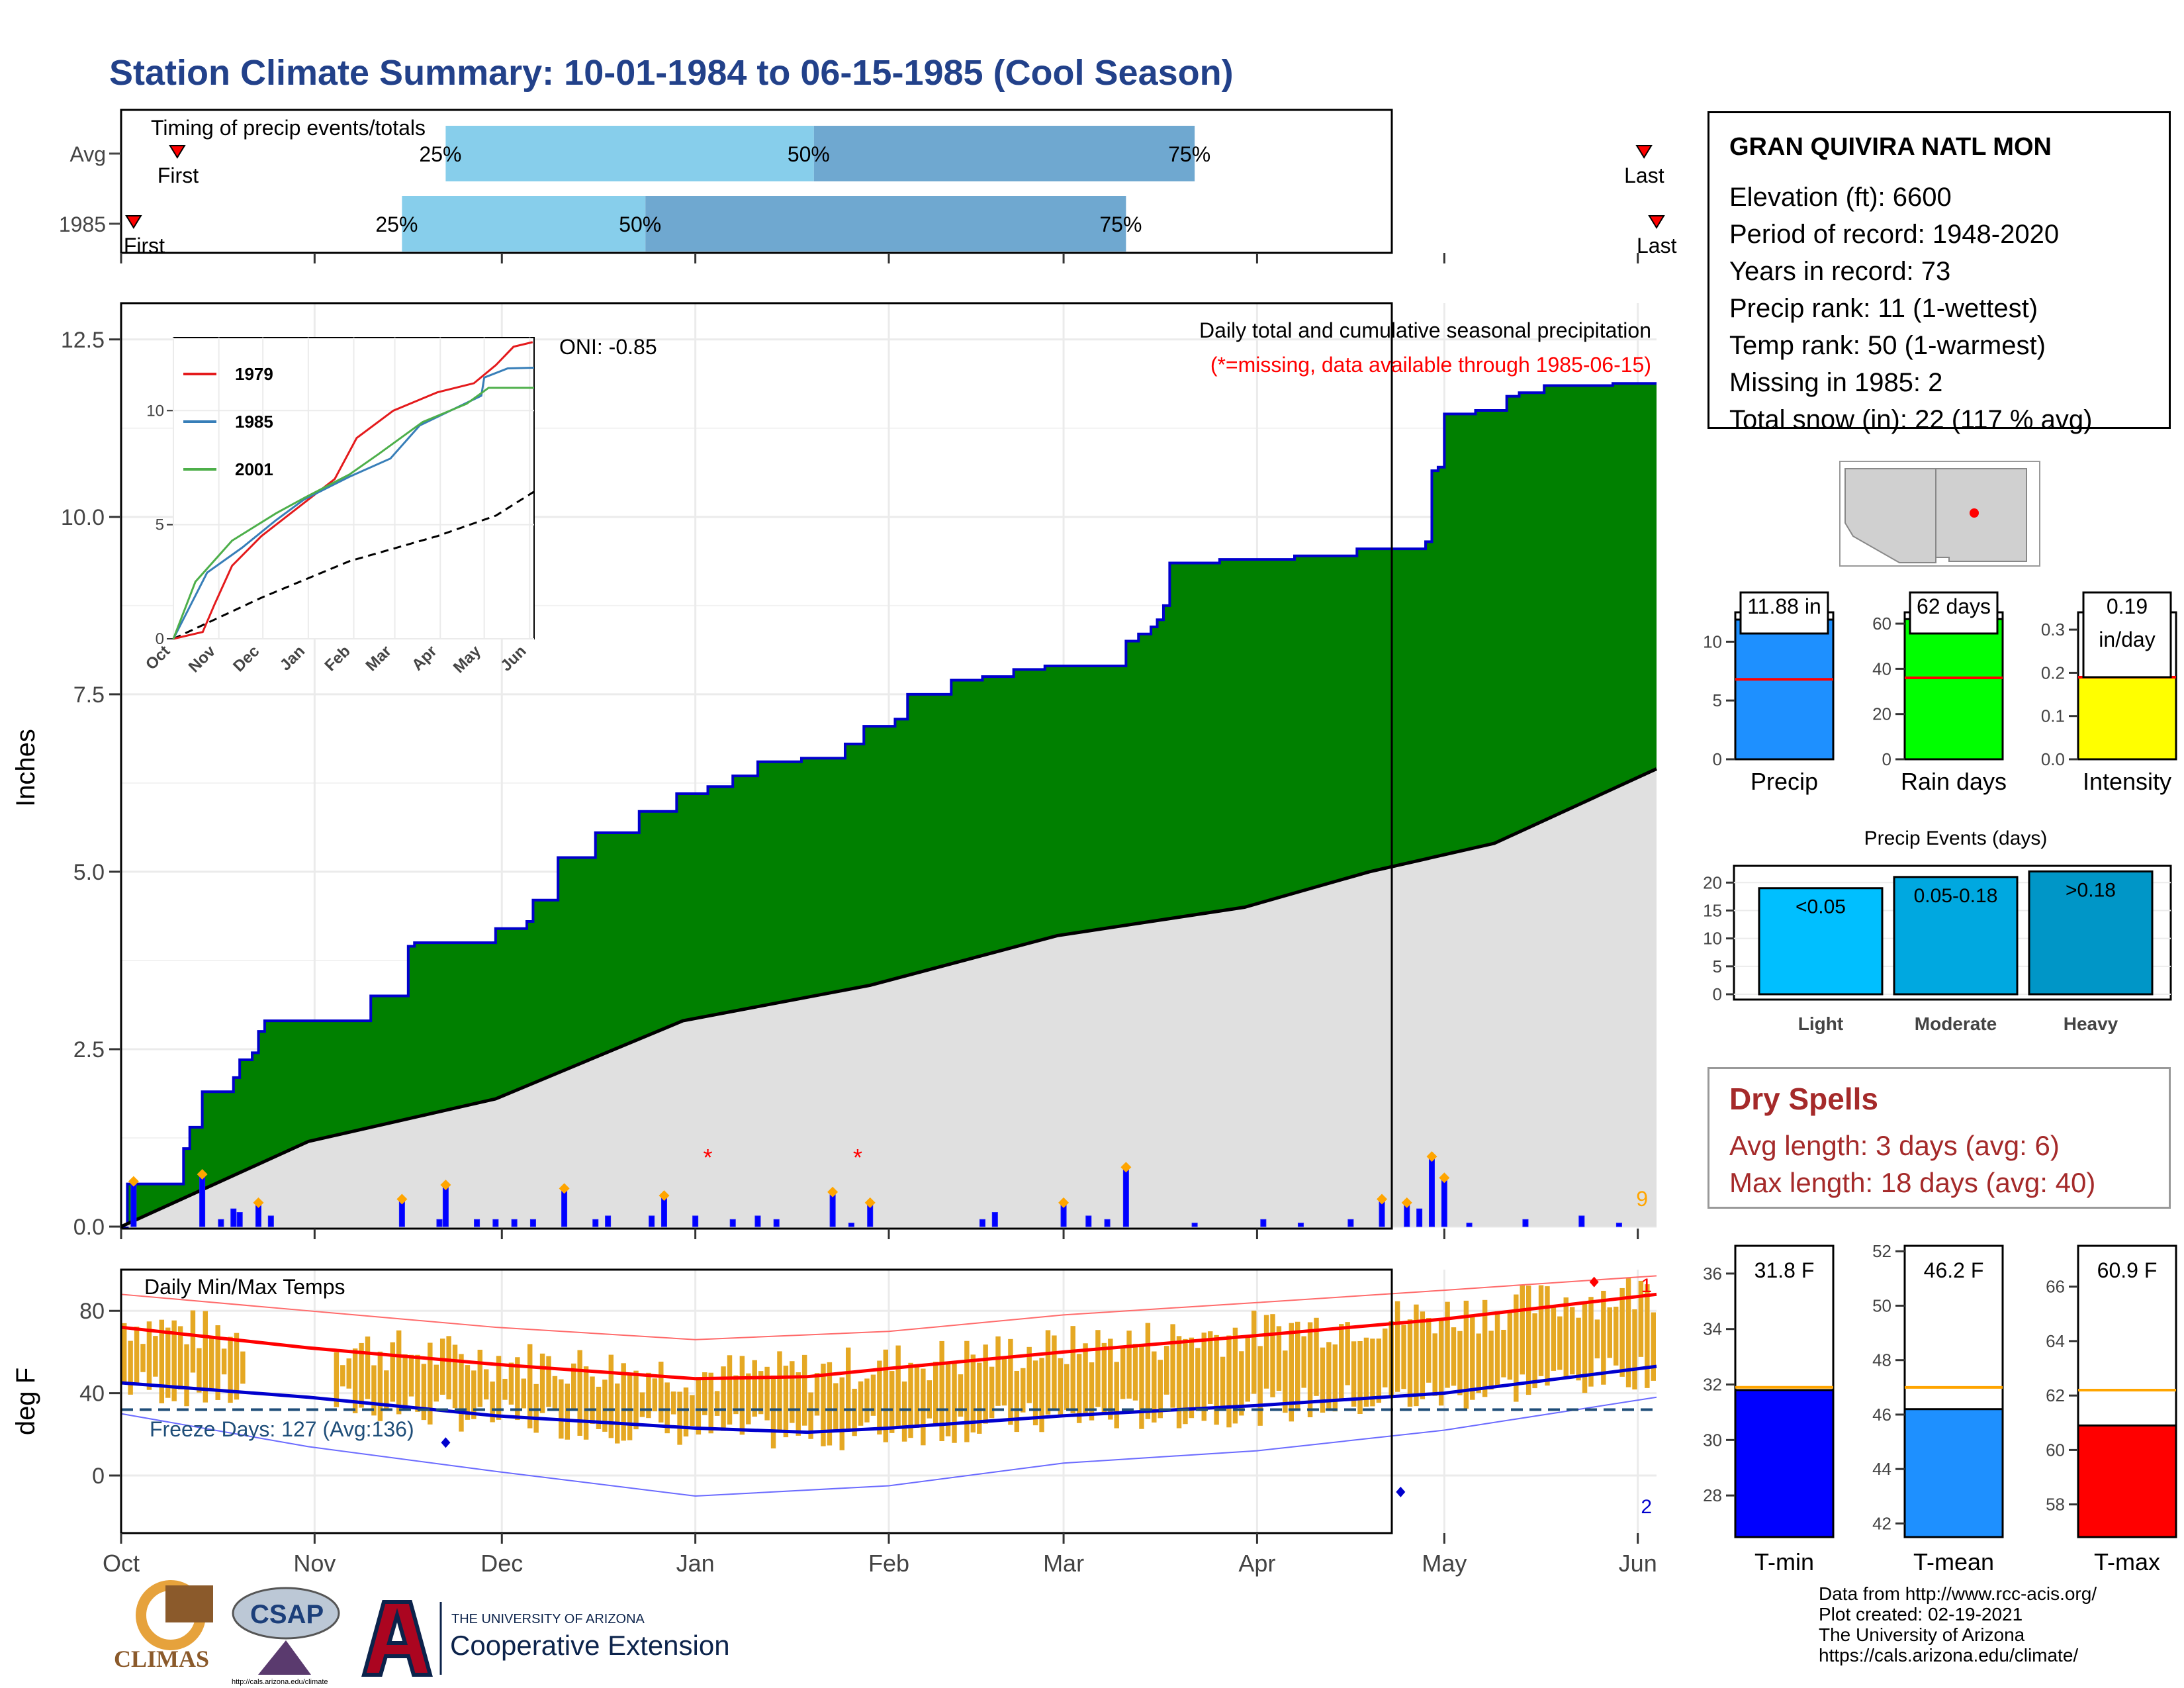 Image resolution: width=2184 pixels, height=1688 pixels. What do you see at coordinates (1120, 224) in the screenshot?
I see `timing-75-label: 75%` at bounding box center [1120, 224].